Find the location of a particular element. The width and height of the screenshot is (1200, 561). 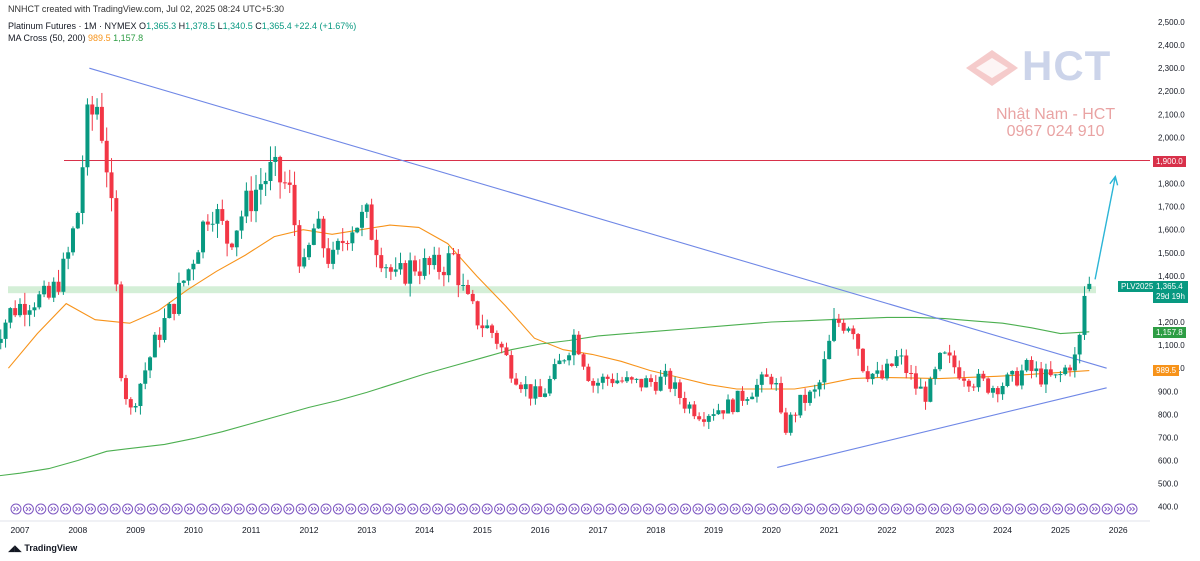

lower-trendline is located at coordinates (942, 427).